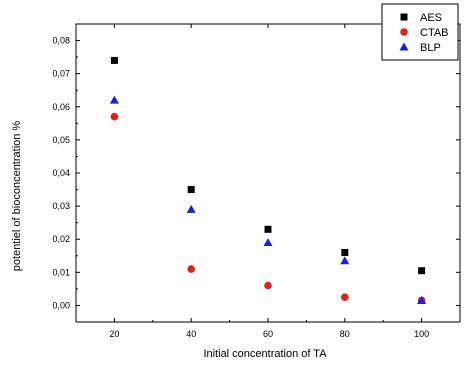 The width and height of the screenshot is (465, 368). Describe the element at coordinates (61, 272) in the screenshot. I see `y-tick-label: 0,01` at that location.